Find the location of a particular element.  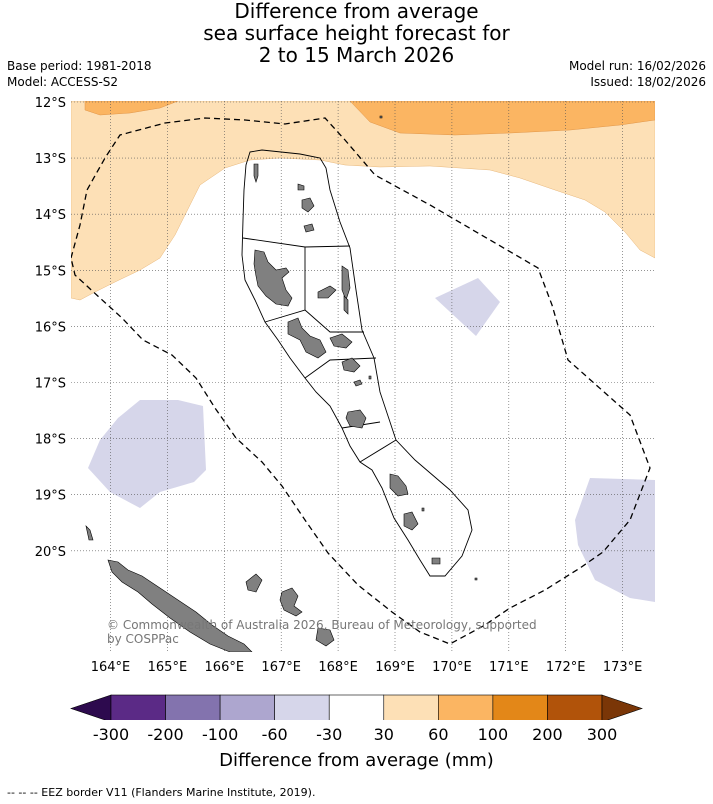

colorbar-extend-low is located at coordinates (91, 707).